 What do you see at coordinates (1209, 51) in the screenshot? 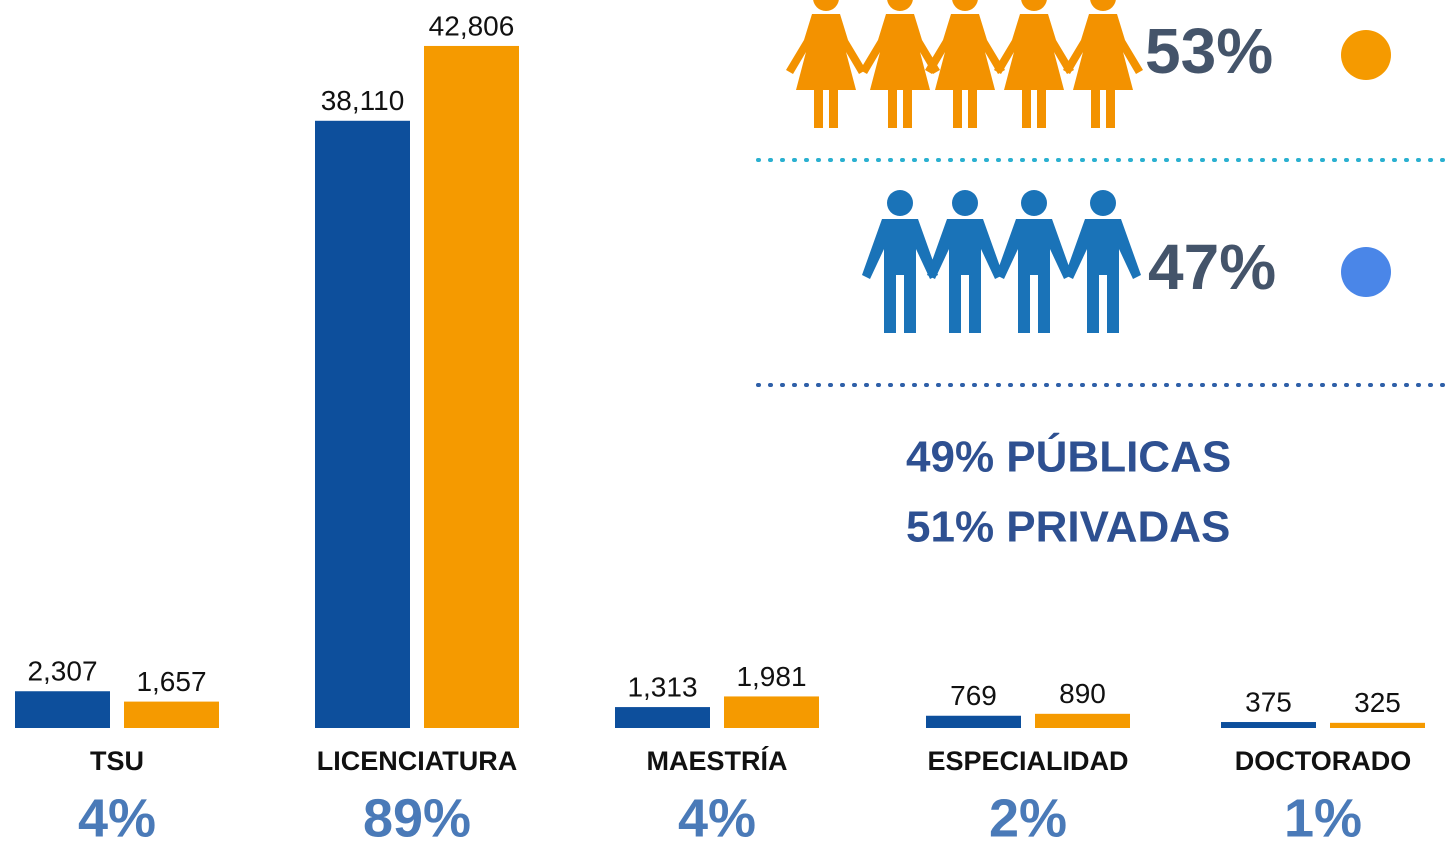
I see `women-share: 53%` at bounding box center [1209, 51].